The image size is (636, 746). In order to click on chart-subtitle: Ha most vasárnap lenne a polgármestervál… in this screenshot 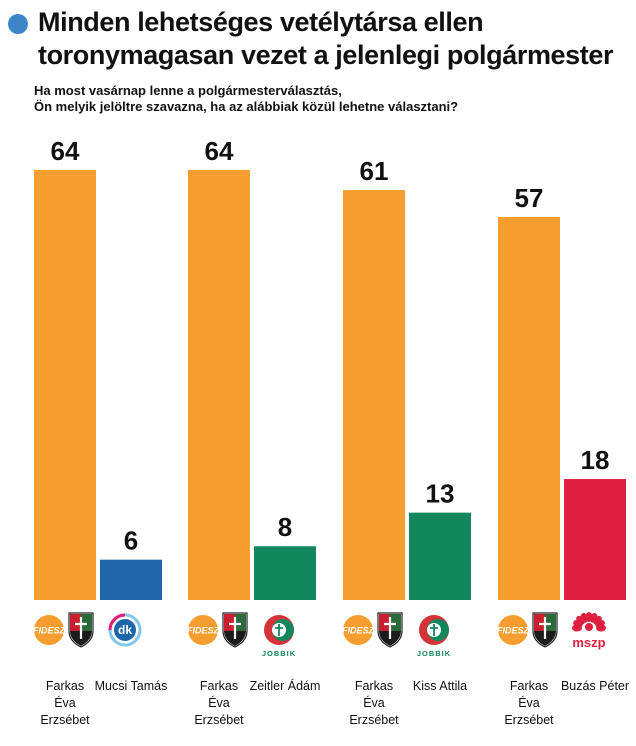, I will do `click(329, 99)`.